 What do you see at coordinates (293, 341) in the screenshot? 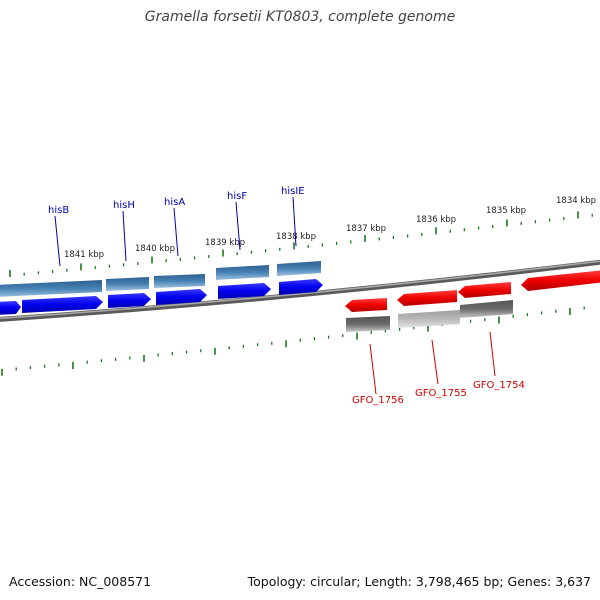
I see `scale-ticks-inner` at bounding box center [293, 341].